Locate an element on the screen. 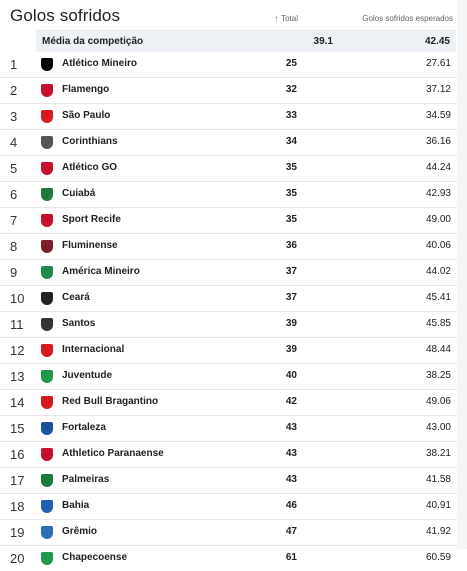 The image size is (467, 571). expected-goals-conceded: 44.02 is located at coordinates (438, 271).